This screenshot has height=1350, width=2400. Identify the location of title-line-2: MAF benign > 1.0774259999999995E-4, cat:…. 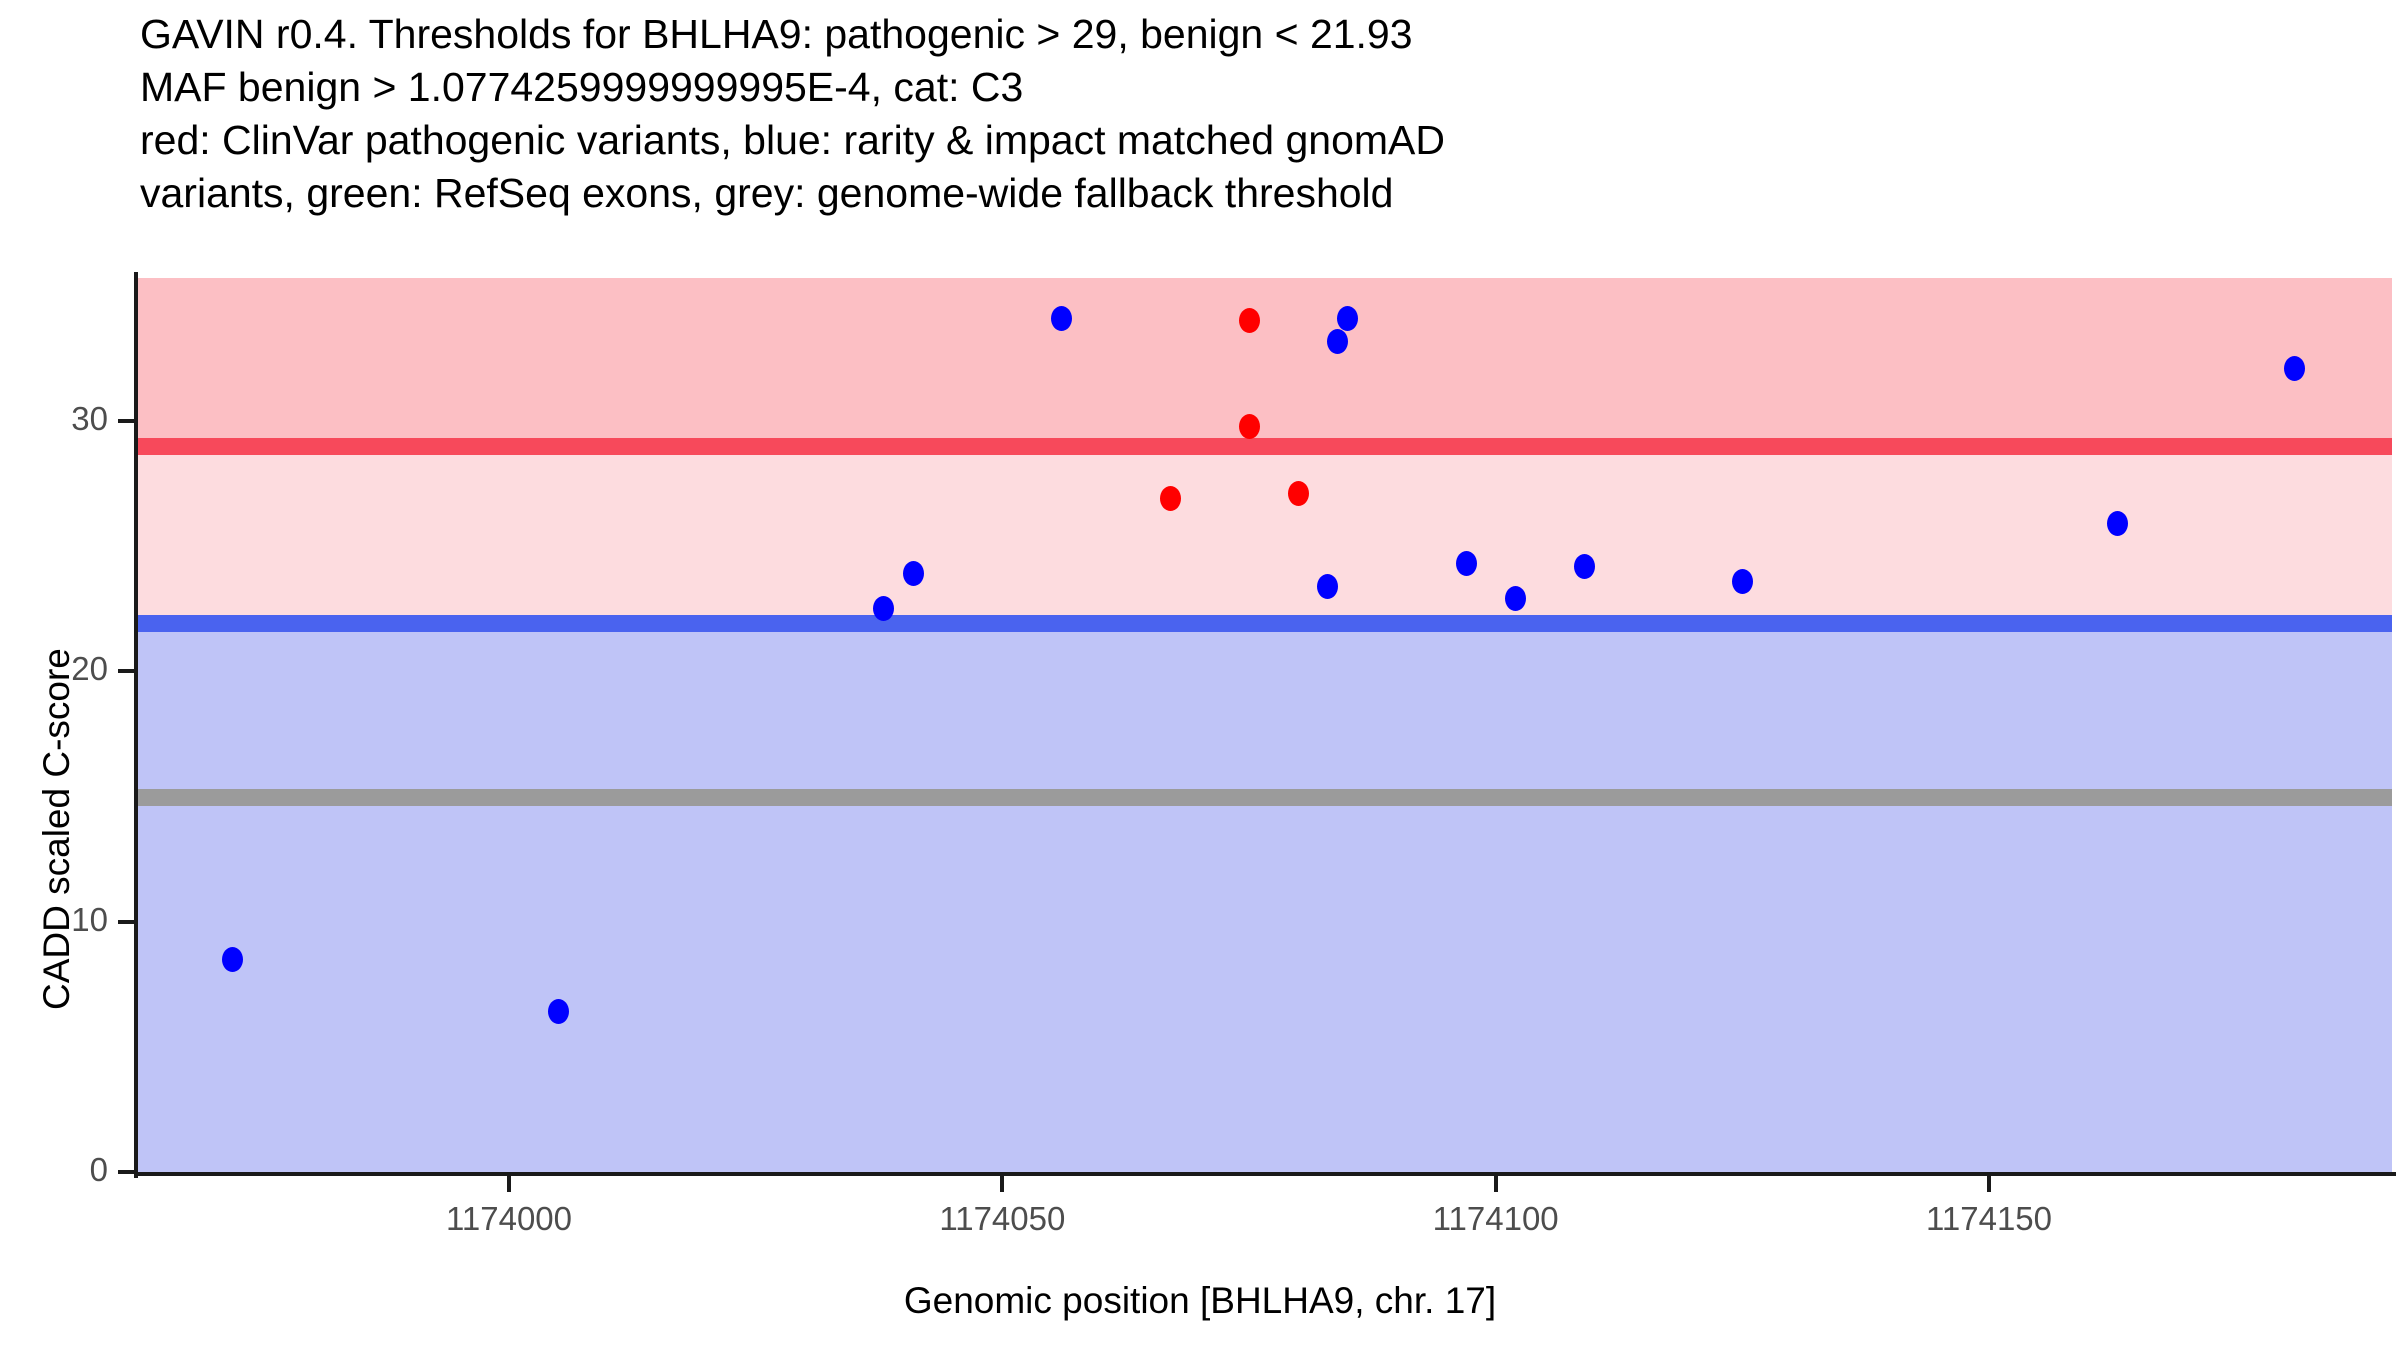
(582, 87).